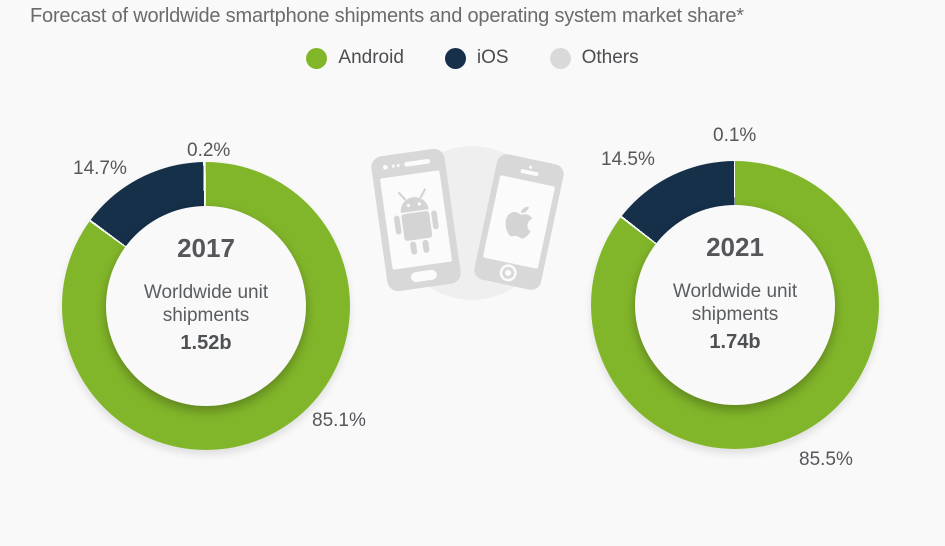 This screenshot has width=945, height=546. Describe the element at coordinates (826, 459) in the screenshot. I see `slice-label-android-2021: 85.5%` at that location.